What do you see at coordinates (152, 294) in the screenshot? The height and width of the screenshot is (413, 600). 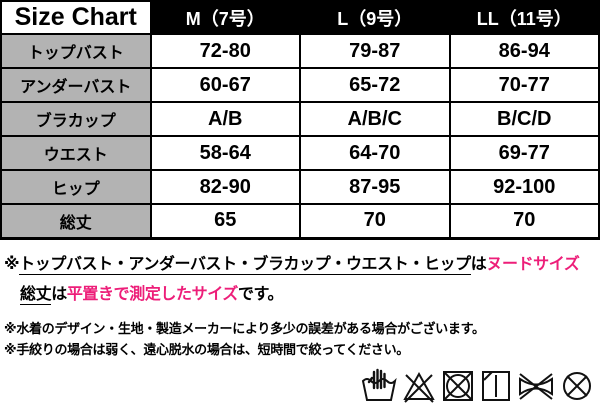 I see `note-highlight-flat-size: 平置きで測定したサイズ` at bounding box center [152, 294].